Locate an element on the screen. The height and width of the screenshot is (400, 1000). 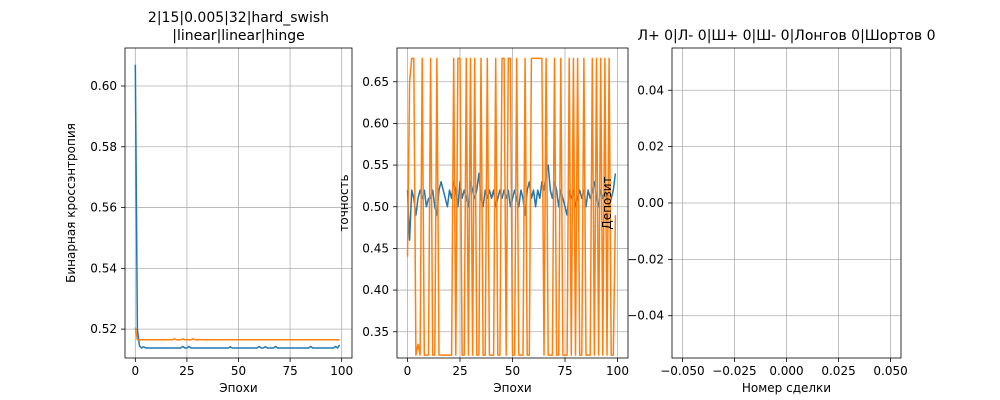
y-tick-label: 0.65 is located at coordinates (375, 82).